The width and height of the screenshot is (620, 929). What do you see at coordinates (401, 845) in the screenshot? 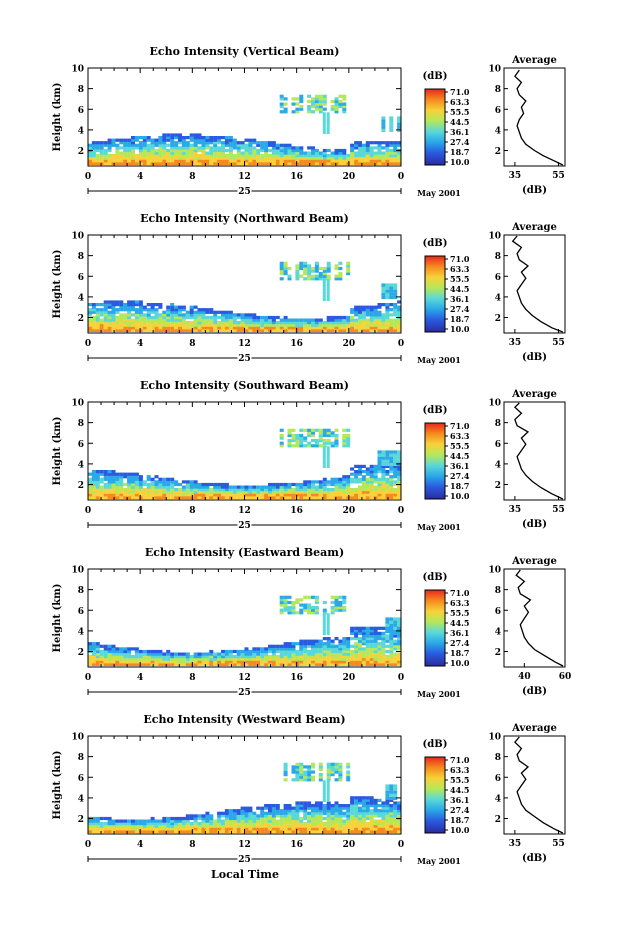
I see `x-tick-label: 0` at bounding box center [401, 845].